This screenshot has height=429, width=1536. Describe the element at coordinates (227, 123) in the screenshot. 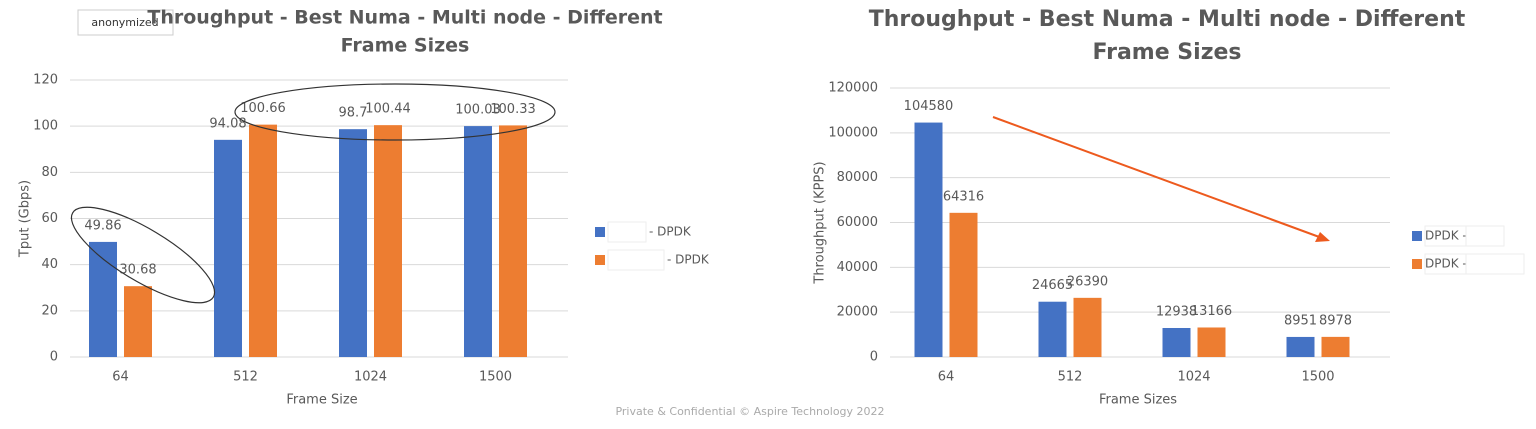

I see `data-label: 94.08` at that location.